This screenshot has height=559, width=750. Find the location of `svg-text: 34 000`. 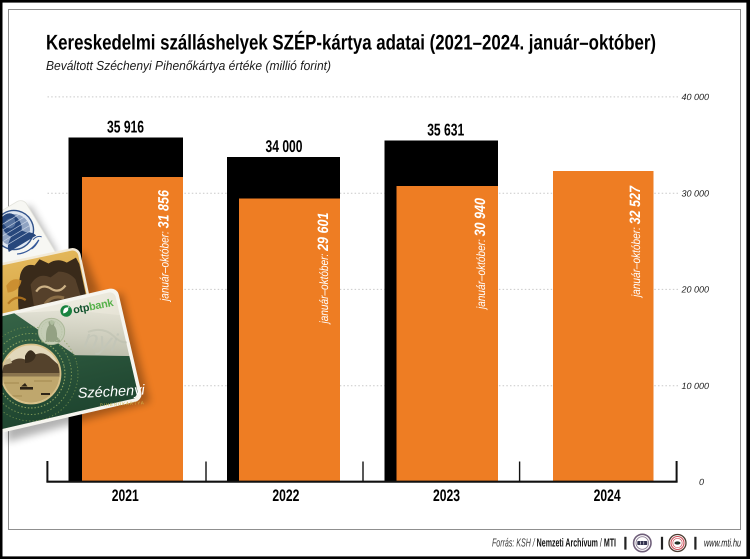

svg-text: 34 000 is located at coordinates (284, 146).